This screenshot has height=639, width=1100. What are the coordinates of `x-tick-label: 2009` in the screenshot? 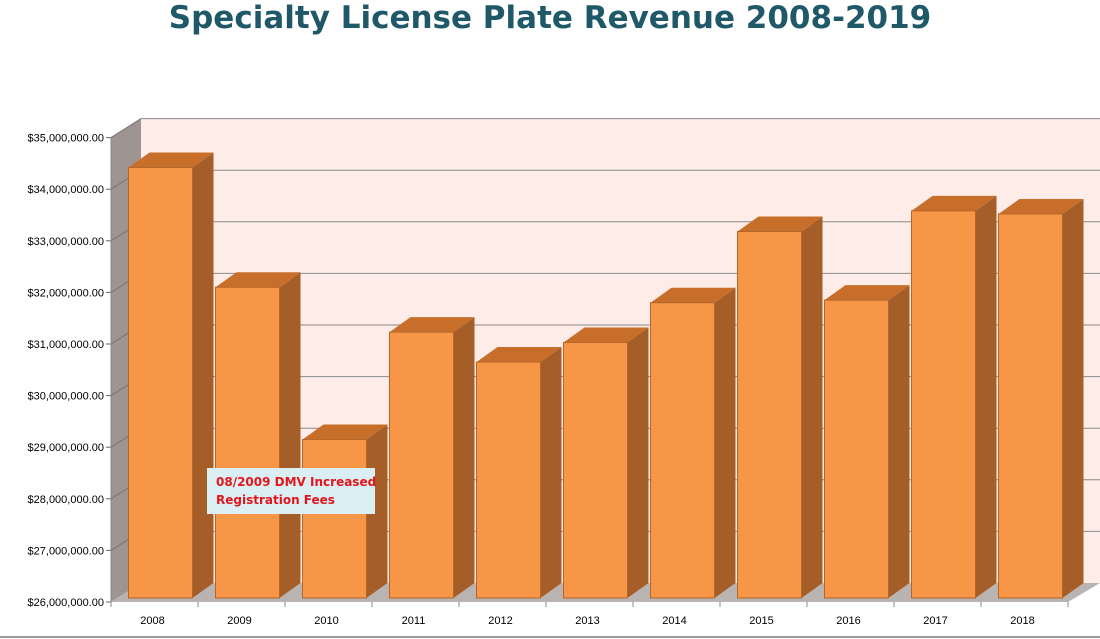 It's located at (239, 621).